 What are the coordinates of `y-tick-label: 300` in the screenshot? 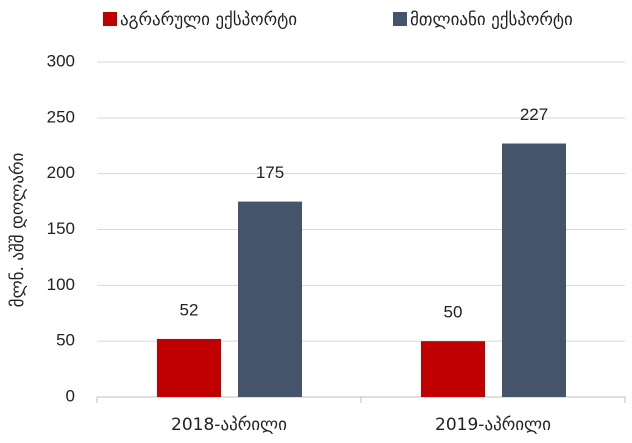 It's located at (61, 60).